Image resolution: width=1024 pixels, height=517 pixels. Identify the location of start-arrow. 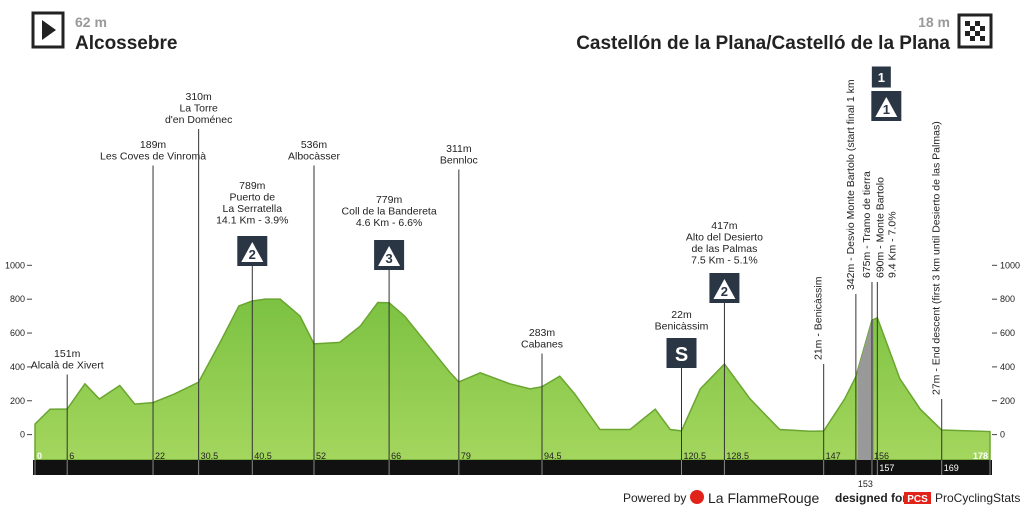
(49, 30).